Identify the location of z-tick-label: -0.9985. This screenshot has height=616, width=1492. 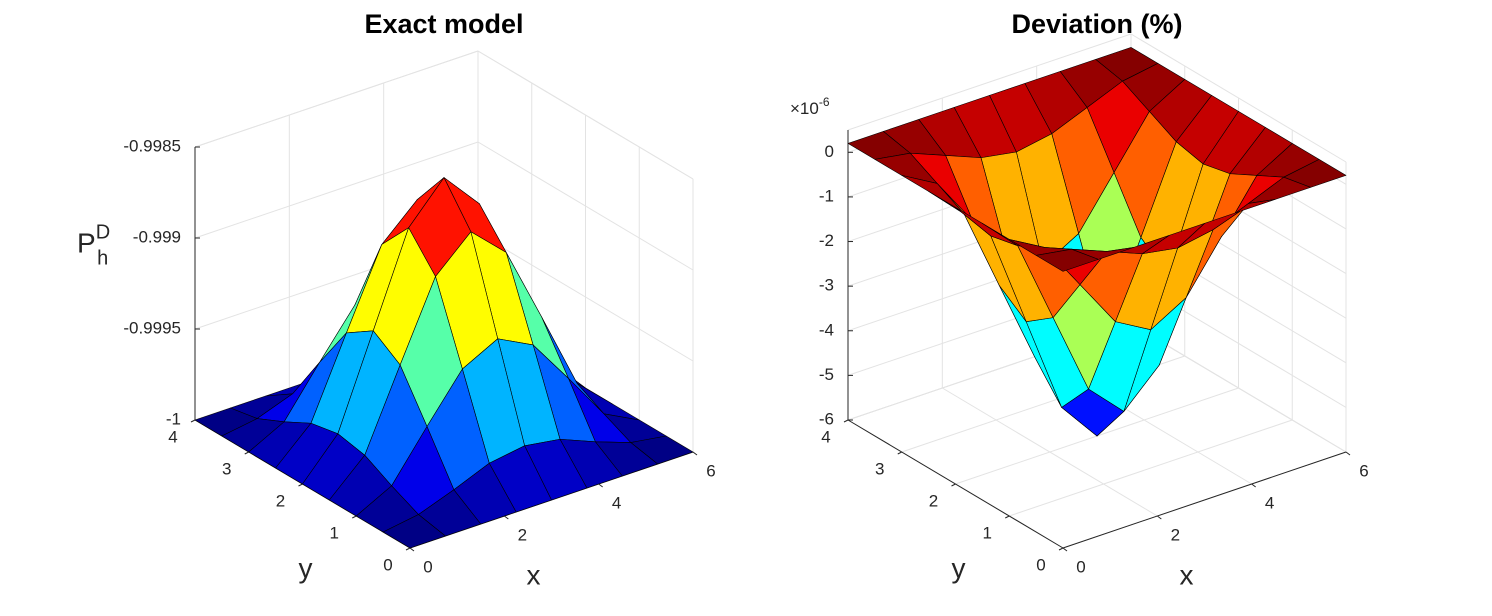
(152, 145).